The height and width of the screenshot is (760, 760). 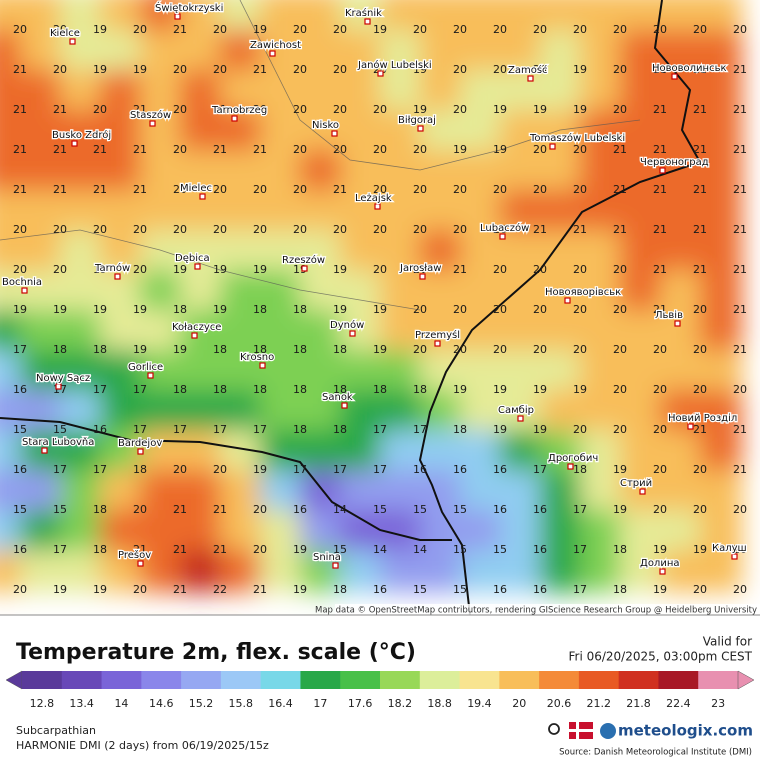 I want to click on search-icon, so click(x=554, y=729).